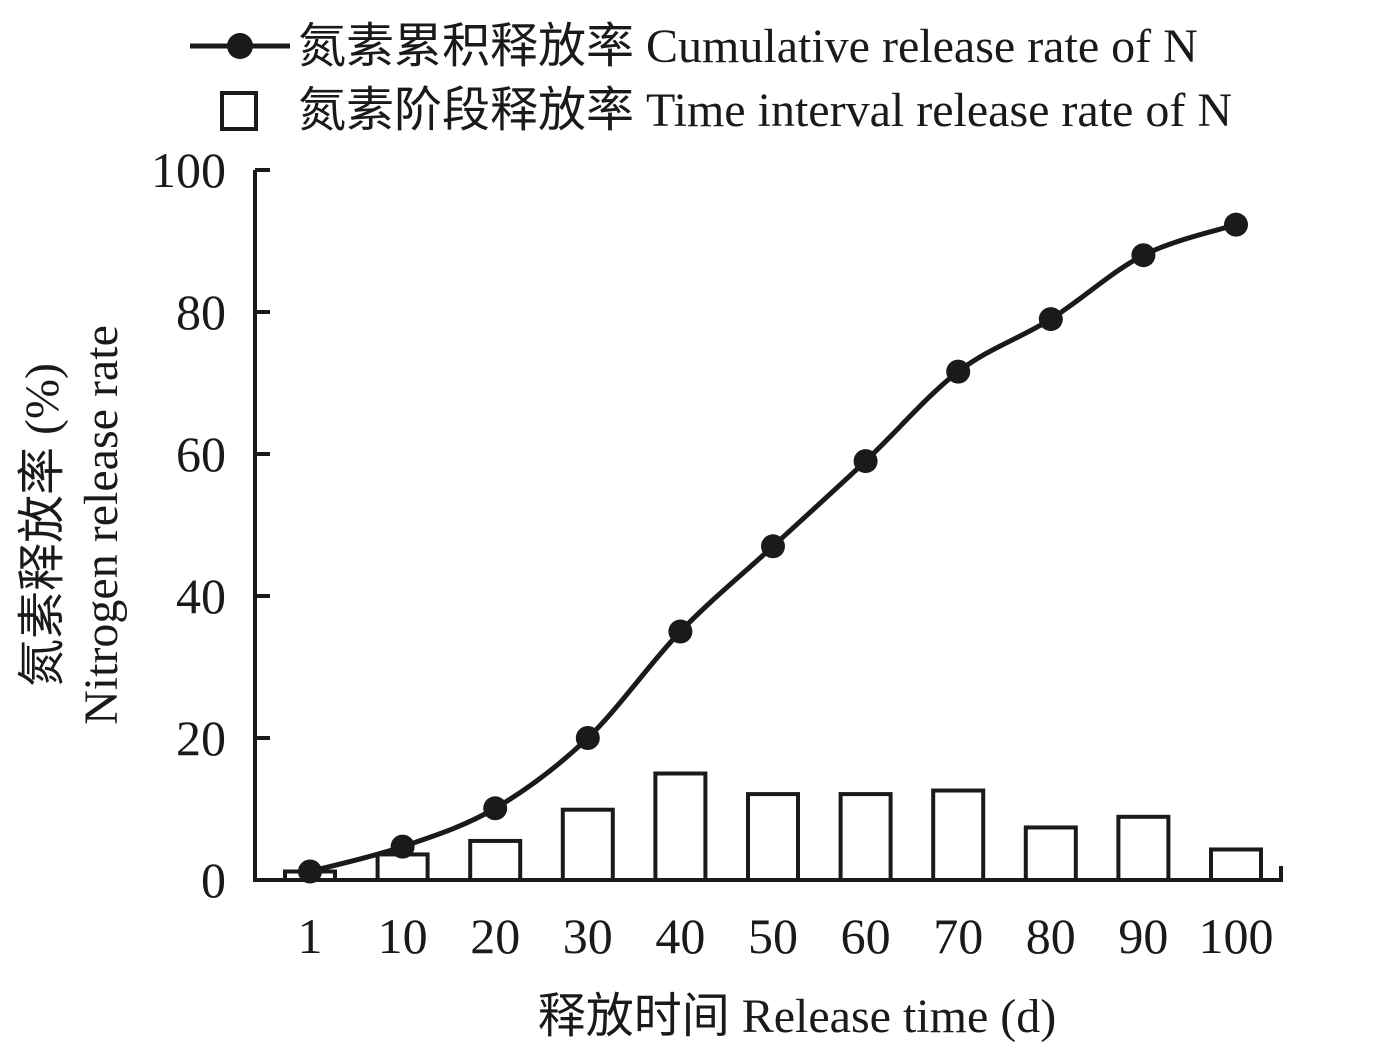  What do you see at coordinates (773, 936) in the screenshot?
I see `x-tick-label: 50` at bounding box center [773, 936].